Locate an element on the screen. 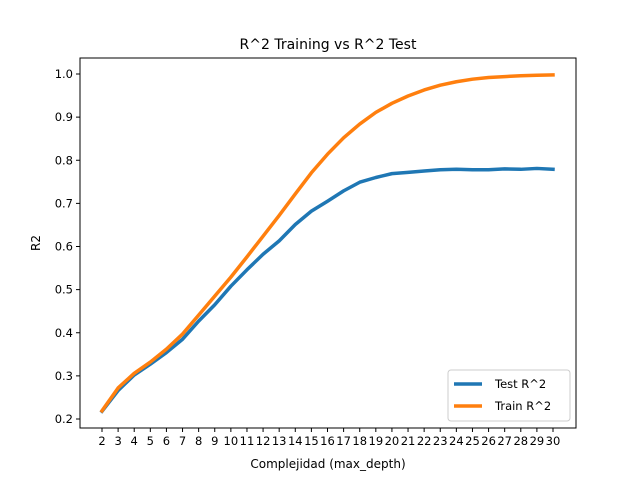 Image resolution: width=640 pixels, height=480 pixels. y-tick-label: 1.0 is located at coordinates (64, 74).